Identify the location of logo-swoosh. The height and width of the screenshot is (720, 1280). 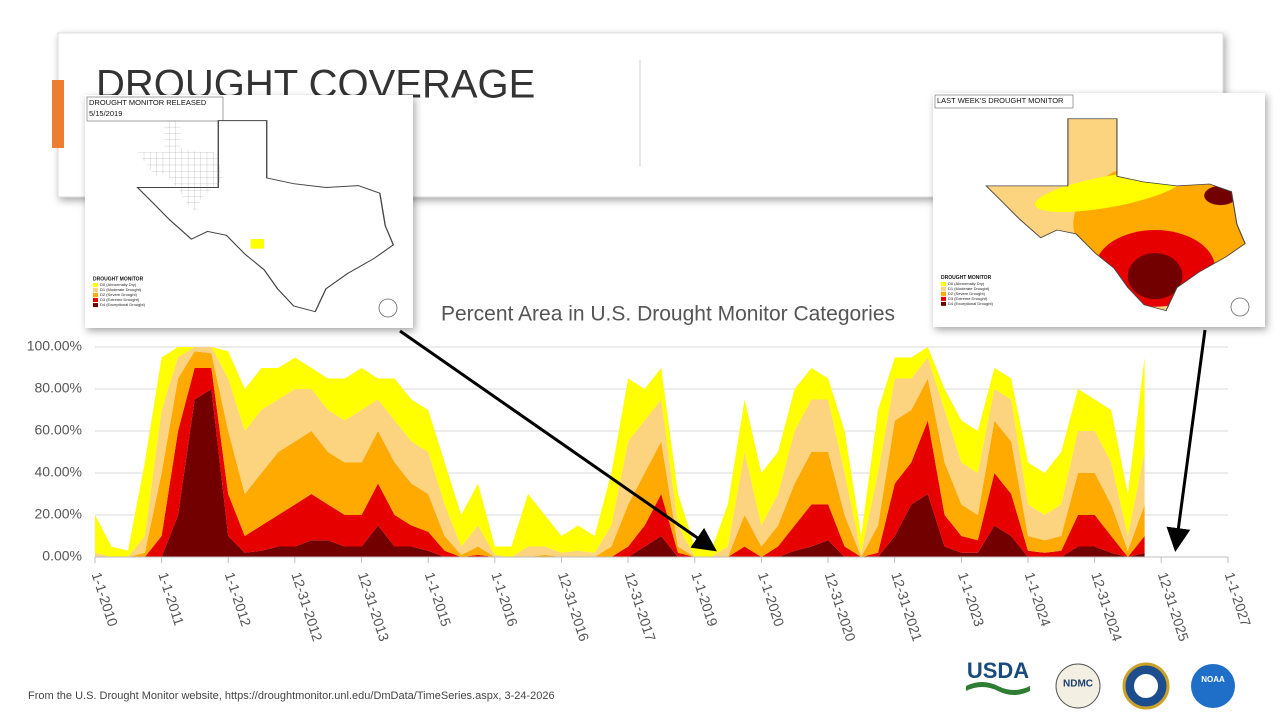
(998, 688).